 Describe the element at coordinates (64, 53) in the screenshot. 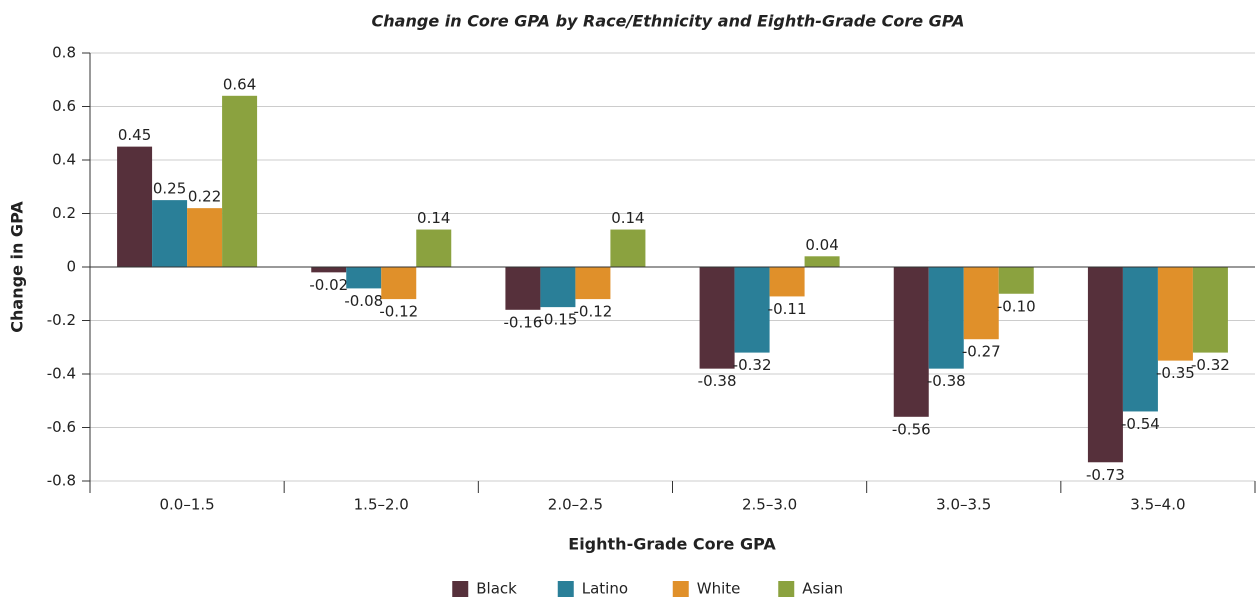

I see `y-tick-label: 0.8` at that location.